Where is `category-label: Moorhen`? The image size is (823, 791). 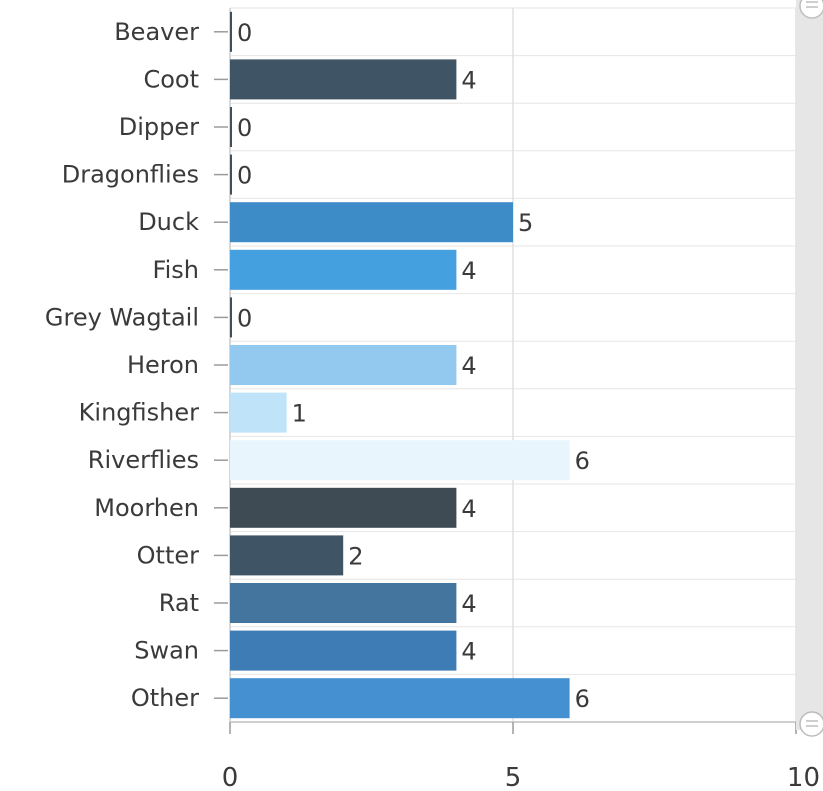 category-label: Moorhen is located at coordinates (146, 508).